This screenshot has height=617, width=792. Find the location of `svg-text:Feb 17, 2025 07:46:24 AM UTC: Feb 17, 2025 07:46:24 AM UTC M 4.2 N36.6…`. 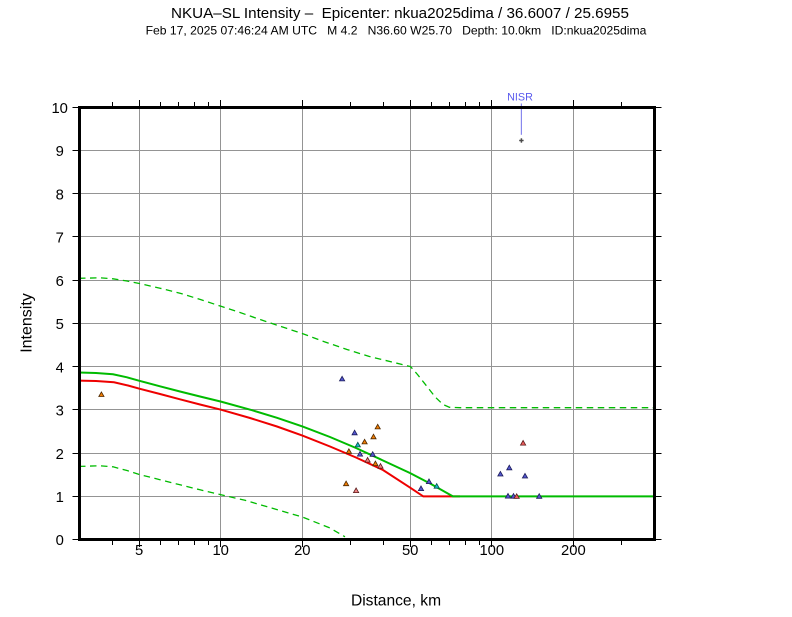

svg-text:Feb 17, 2025 07:46:24 AM UTC: Feb 17, 2025 07:46:24 AM UTC M 4.2 N36.6… is located at coordinates (396, 31).